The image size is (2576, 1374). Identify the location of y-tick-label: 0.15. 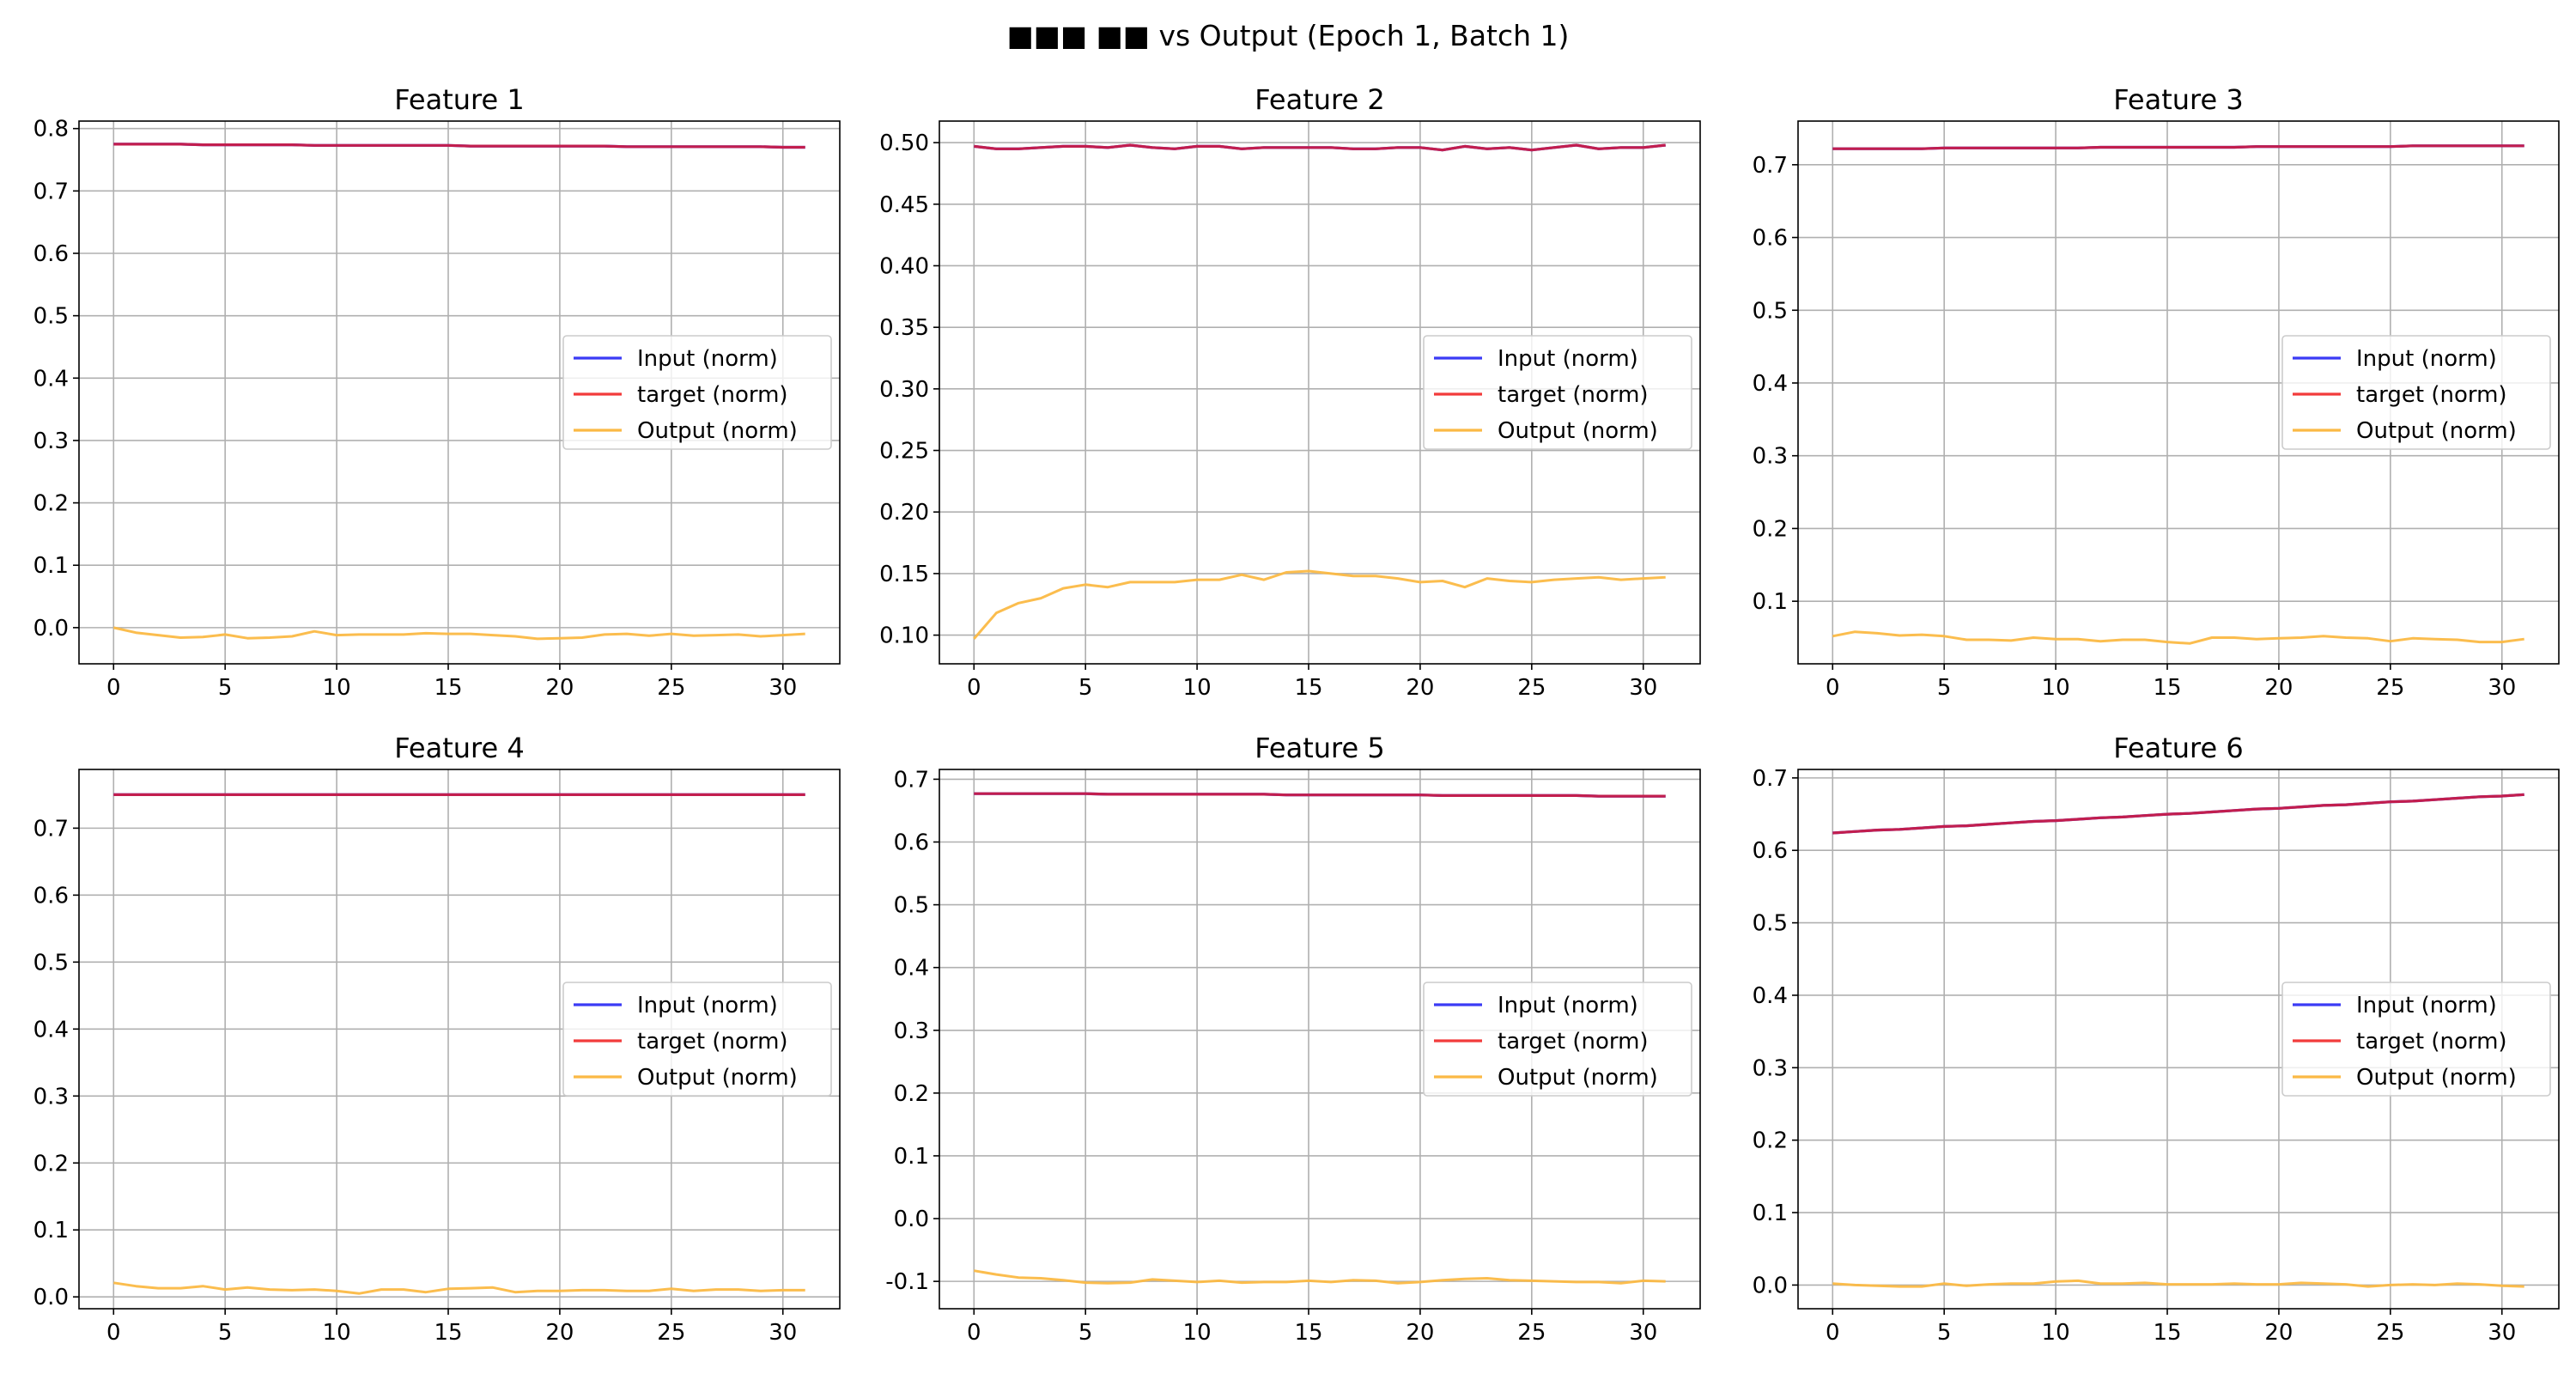
(904, 574).